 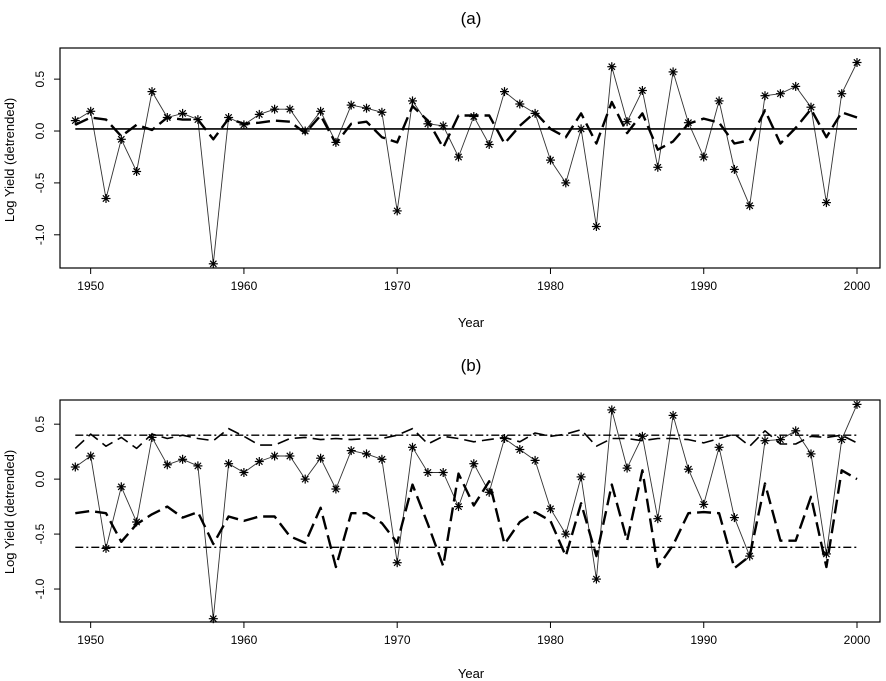 I want to click on x-tick-label: 1960, so click(x=244, y=640).